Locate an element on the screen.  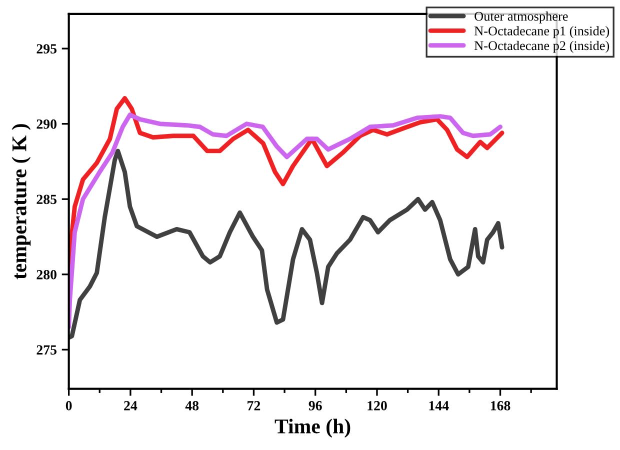
legend-label: N-Octadecane p1 (inside) is located at coordinates (542, 32).